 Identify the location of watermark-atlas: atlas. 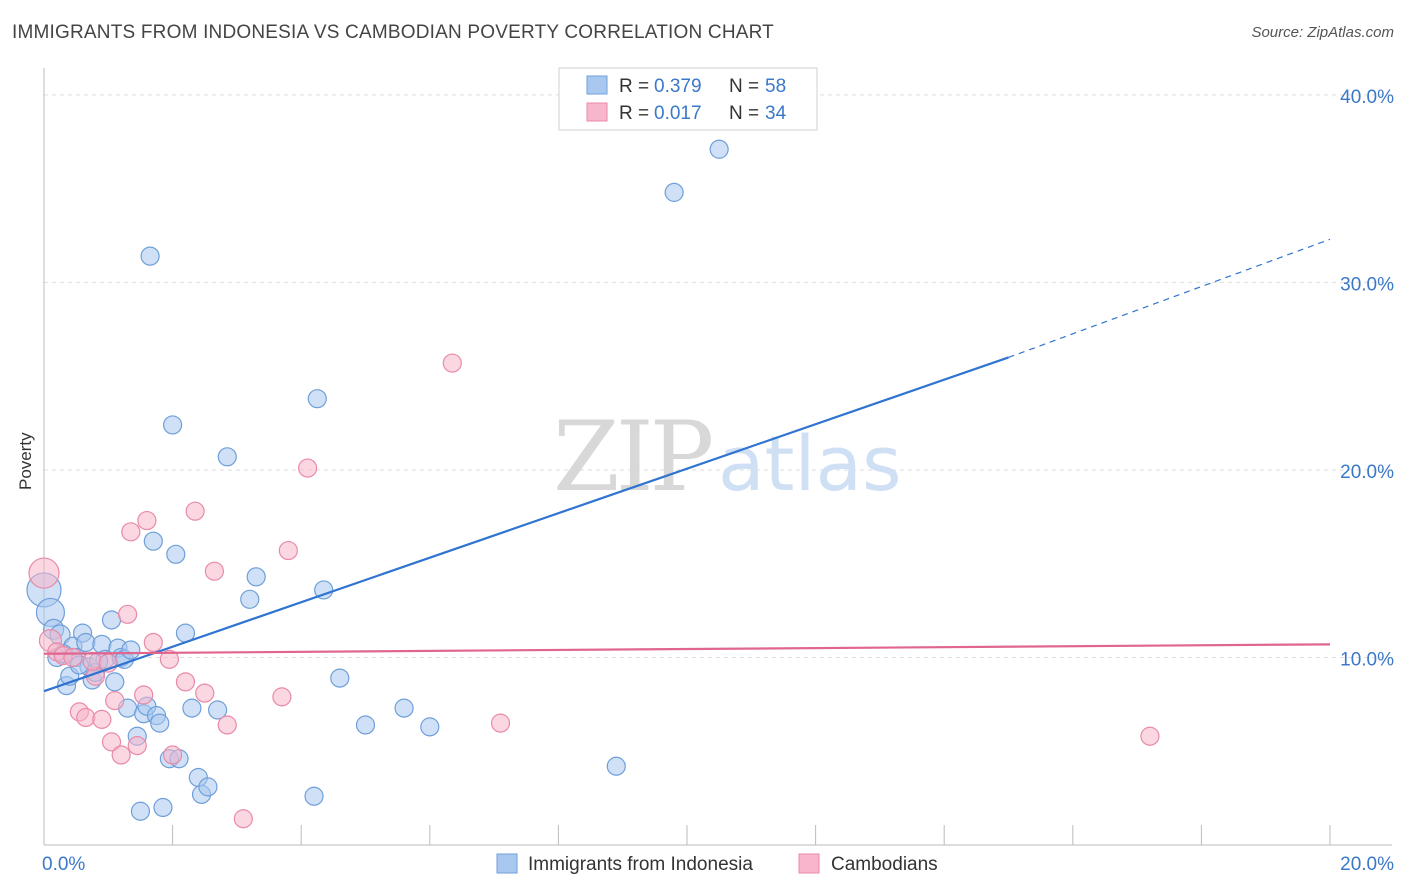
(810, 463).